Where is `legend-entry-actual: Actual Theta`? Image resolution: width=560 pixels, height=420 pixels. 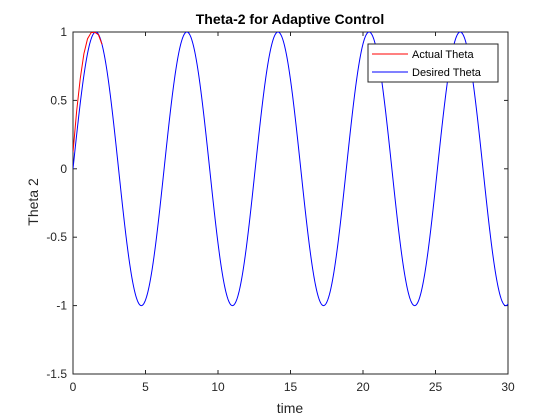
legend-entry-actual: Actual Theta is located at coordinates (443, 55).